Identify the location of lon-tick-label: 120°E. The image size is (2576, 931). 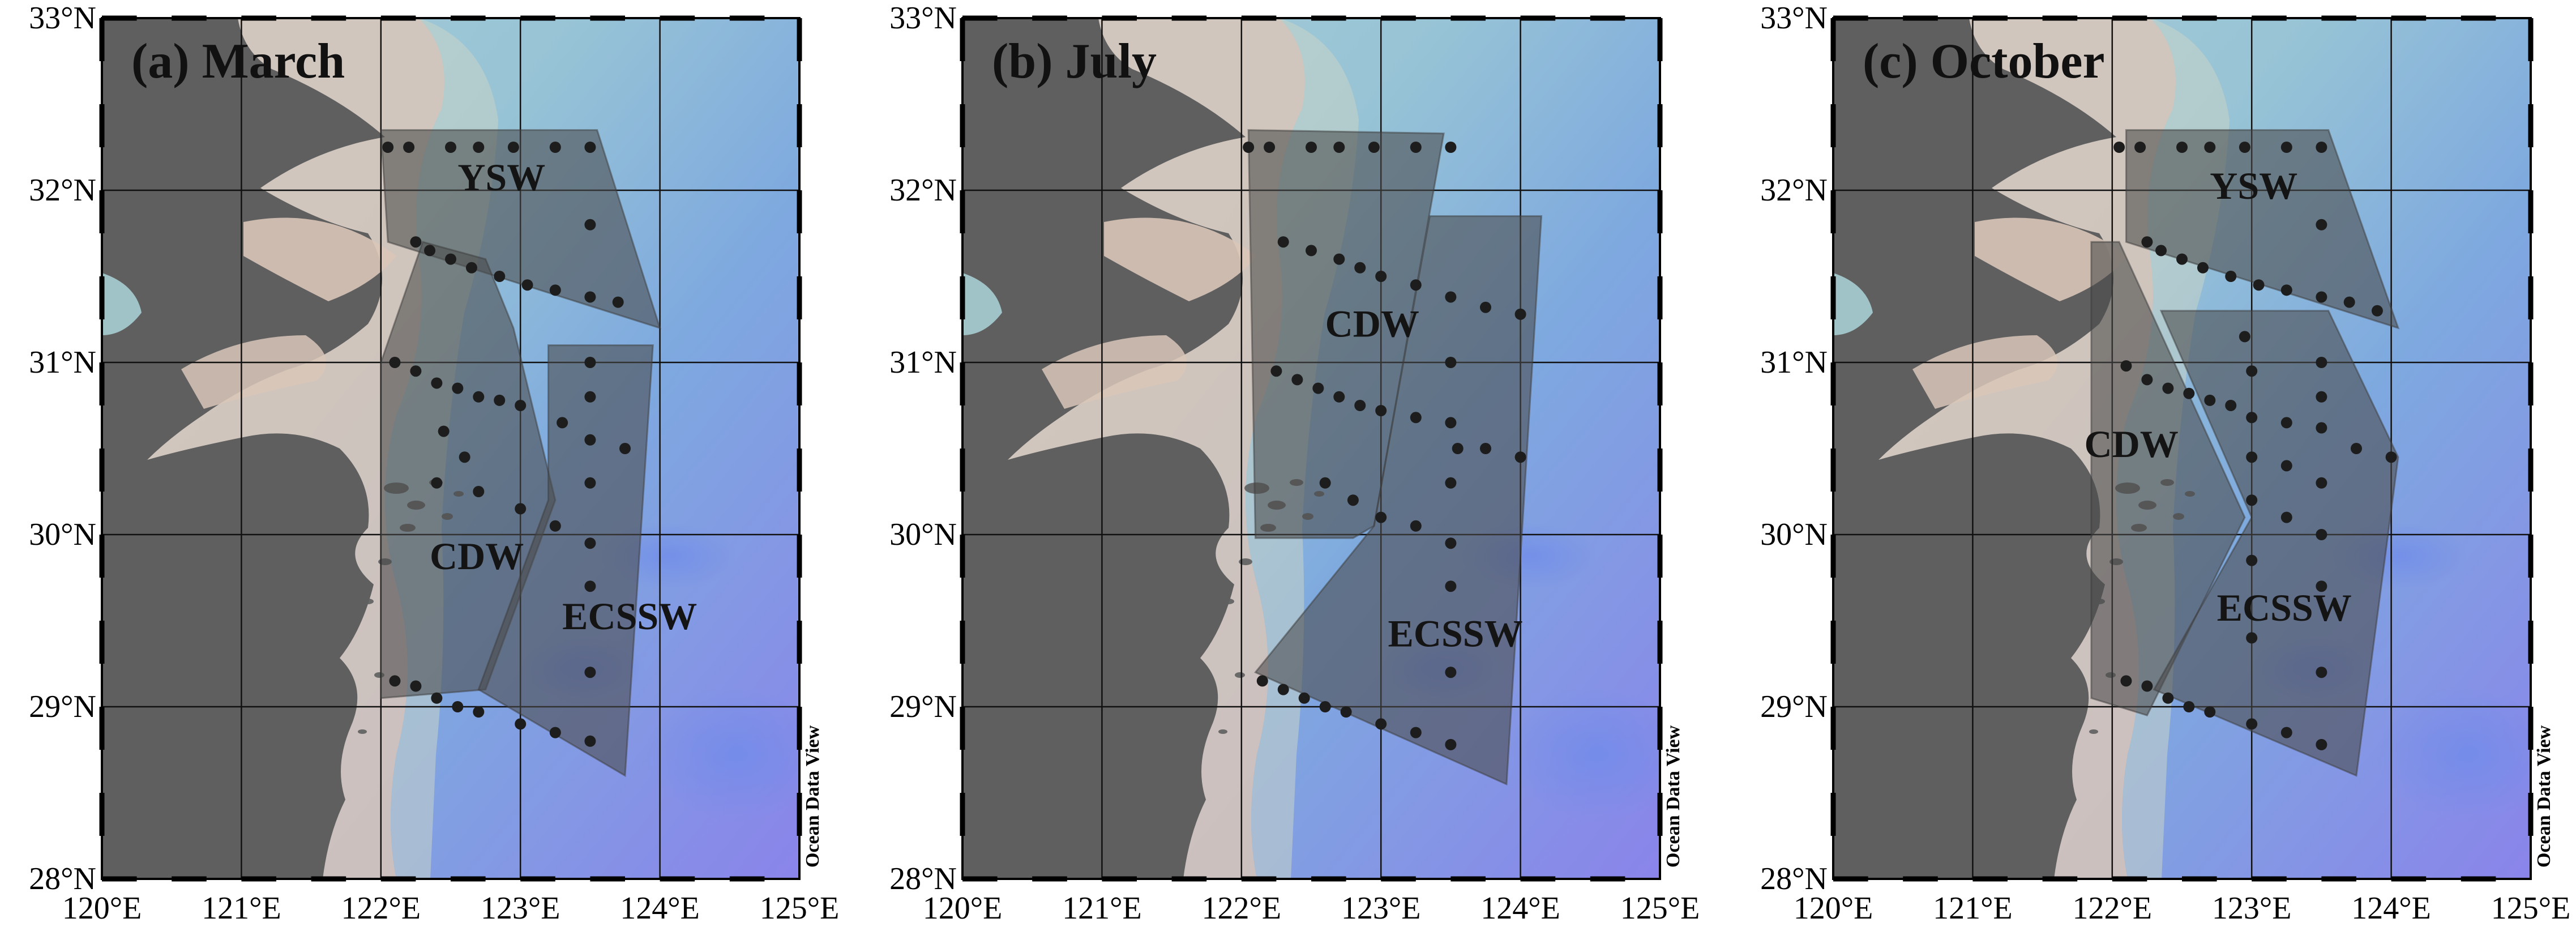
(963, 908).